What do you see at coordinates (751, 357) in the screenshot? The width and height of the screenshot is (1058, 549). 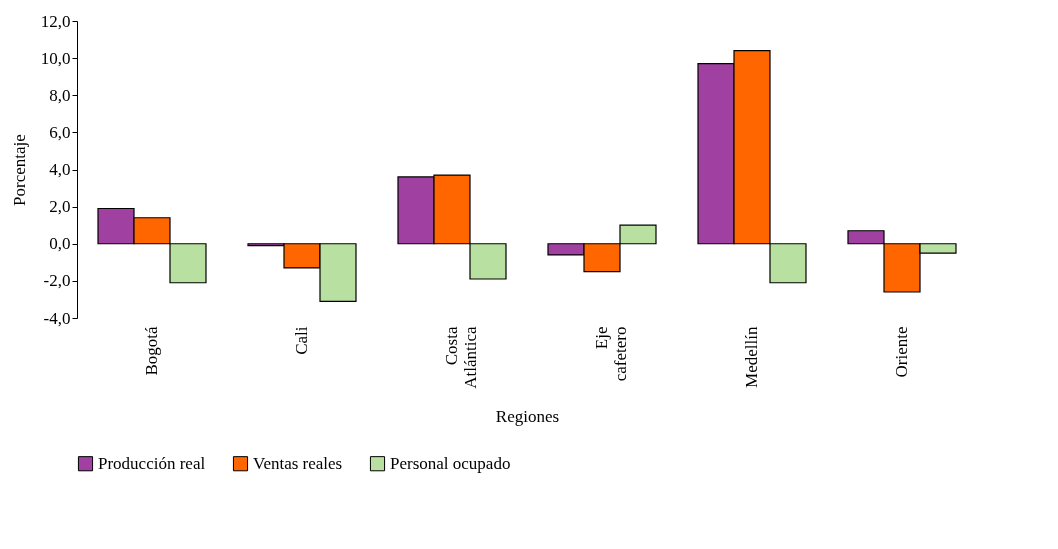 I see `x-tick-label: Medellín` at bounding box center [751, 357].